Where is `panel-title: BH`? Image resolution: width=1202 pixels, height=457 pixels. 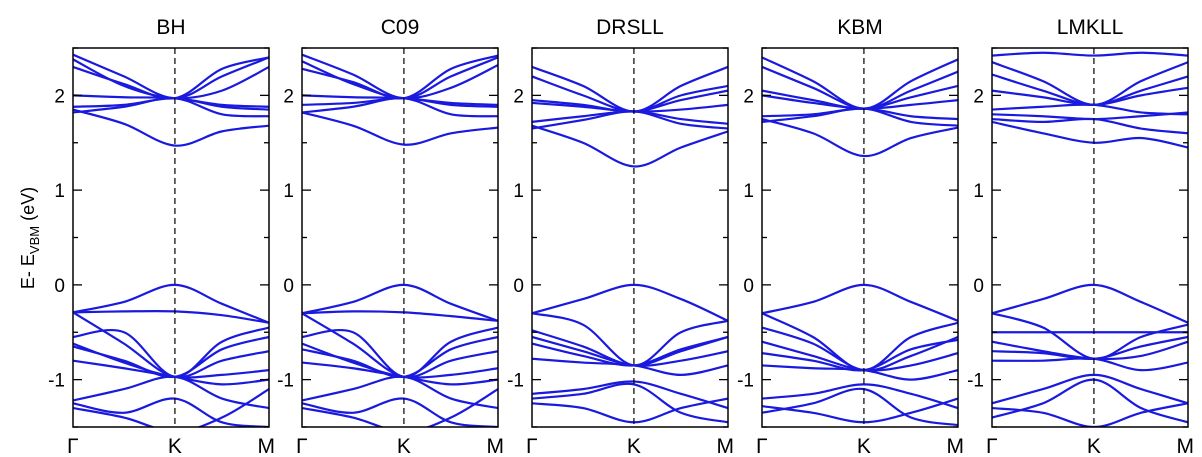
panel-title: BH is located at coordinates (170, 27).